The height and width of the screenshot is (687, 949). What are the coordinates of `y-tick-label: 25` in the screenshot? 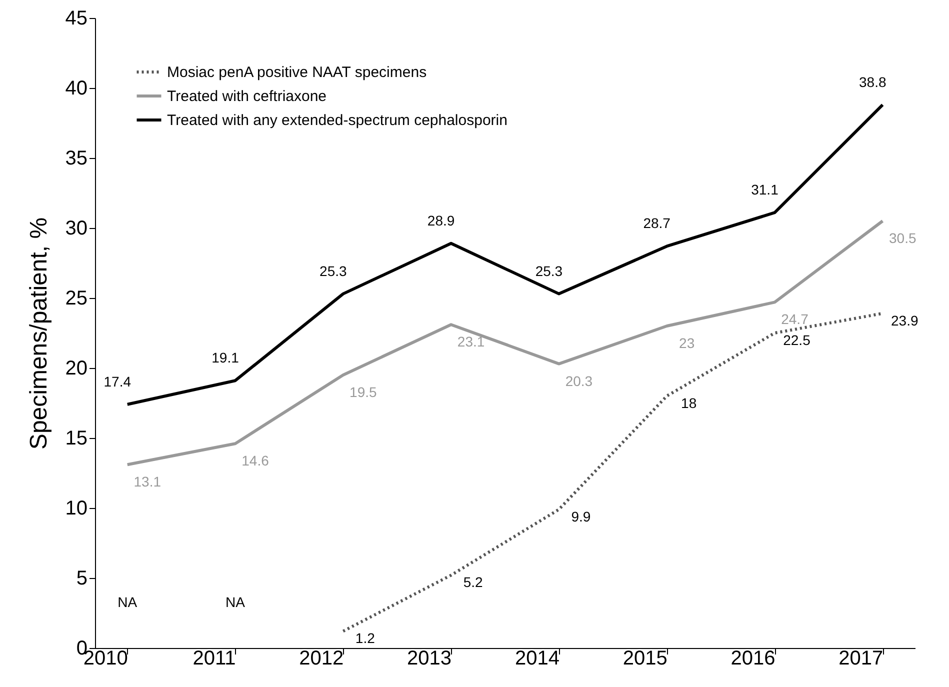 It's located at (76, 299).